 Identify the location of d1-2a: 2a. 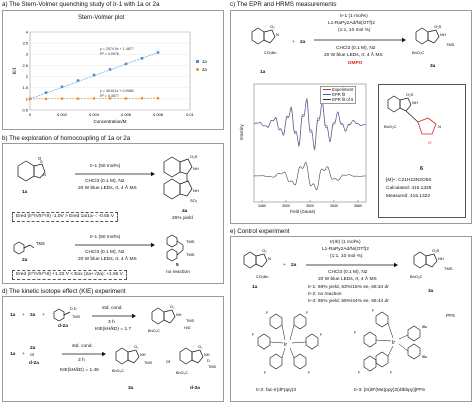
(33, 315).